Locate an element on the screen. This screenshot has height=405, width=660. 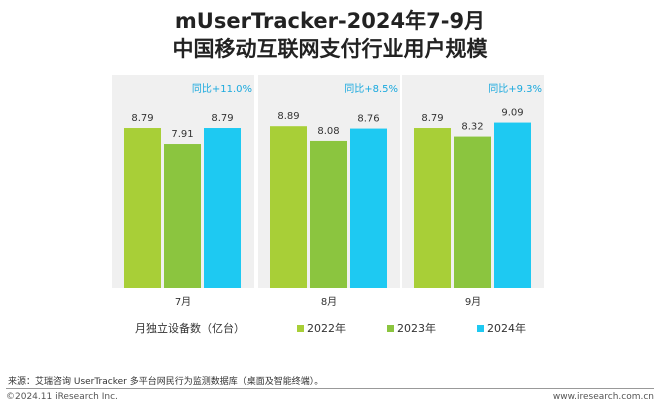
data-label: 8.08 is located at coordinates (328, 131).